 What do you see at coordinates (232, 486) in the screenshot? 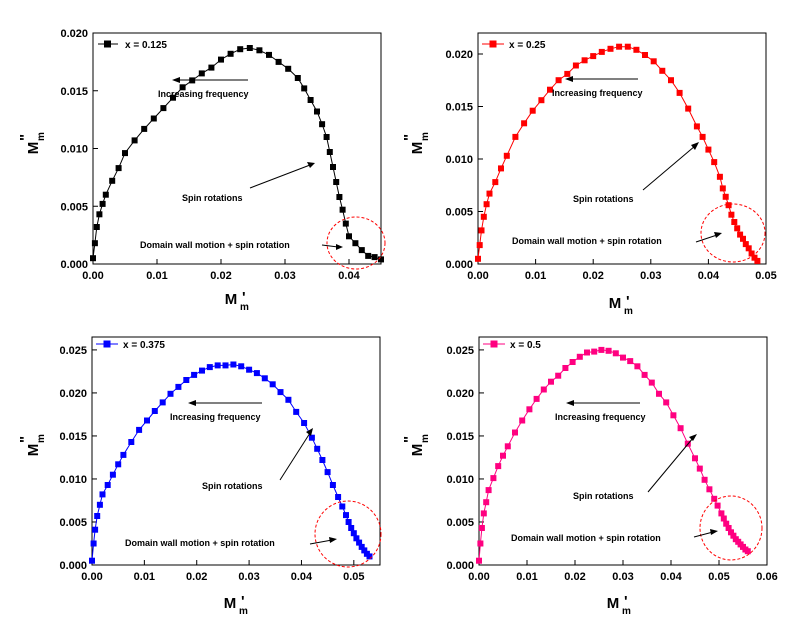
I see `spin-annotation: Spin rotations` at bounding box center [232, 486].